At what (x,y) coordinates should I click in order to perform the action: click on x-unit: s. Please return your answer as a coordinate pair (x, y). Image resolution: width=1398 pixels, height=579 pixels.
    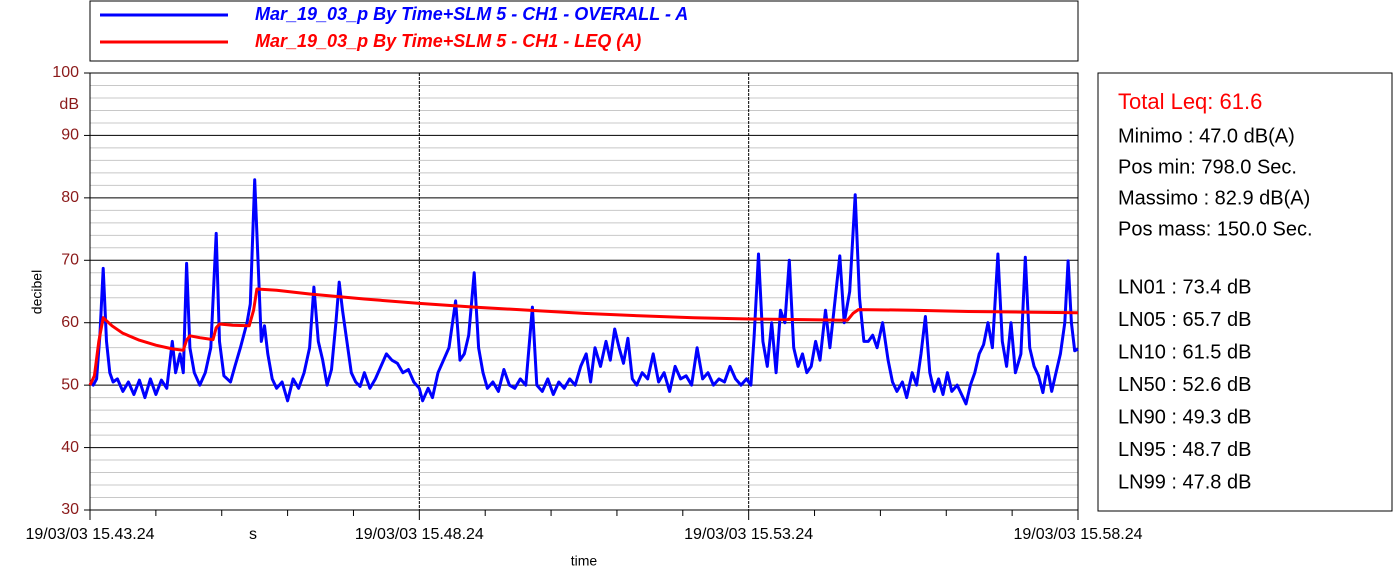
    Looking at the image, I should click on (253, 534).